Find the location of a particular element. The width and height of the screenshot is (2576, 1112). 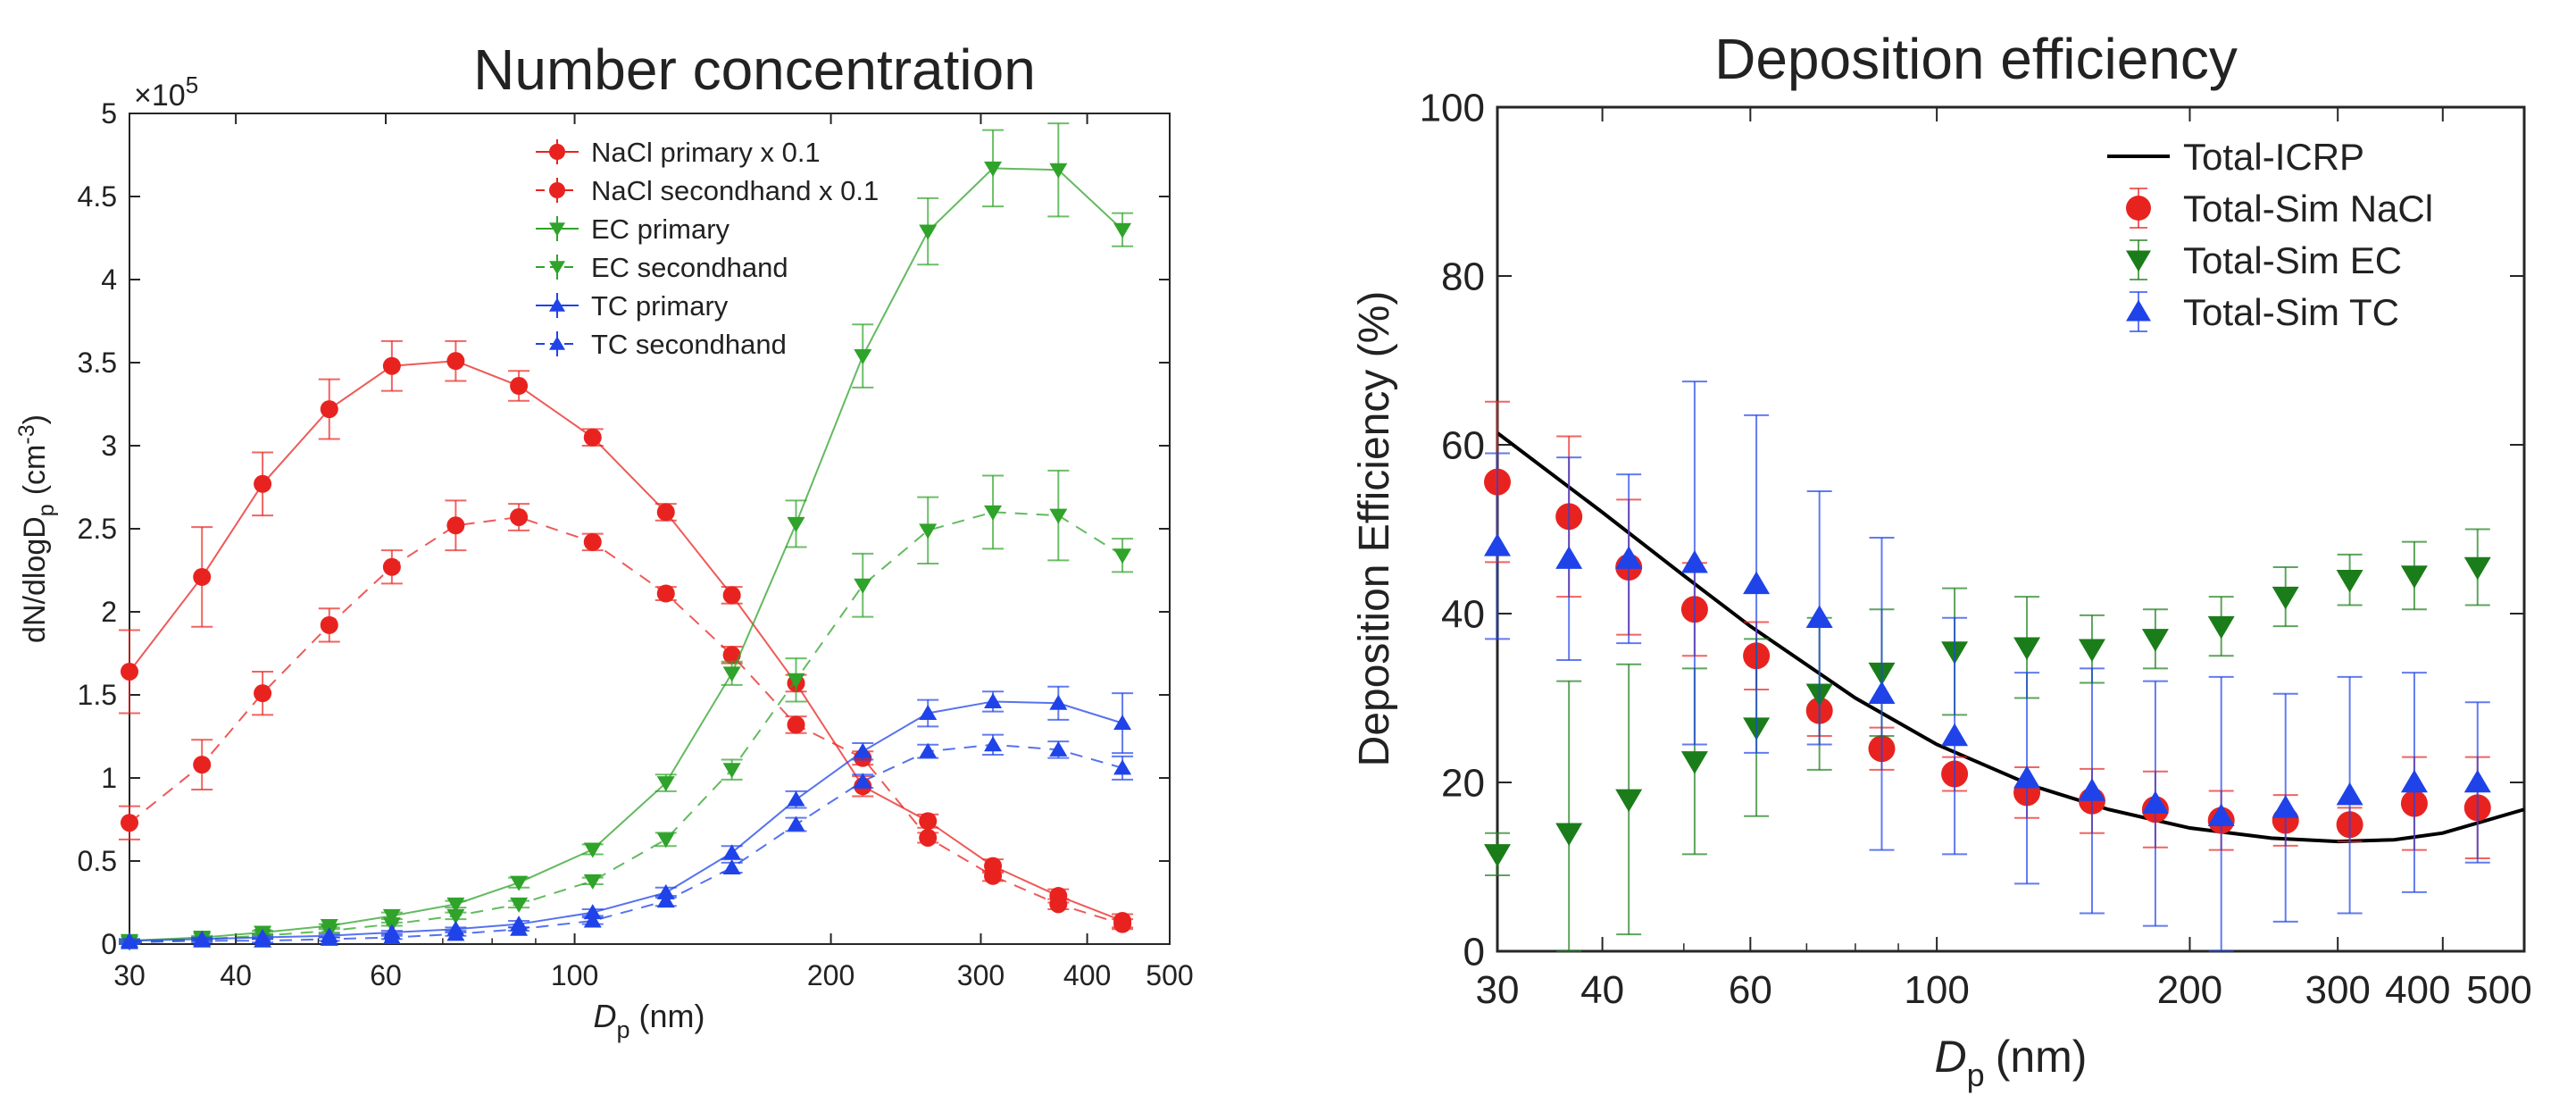

left-y-exponent-power: 5 is located at coordinates (192, 84).